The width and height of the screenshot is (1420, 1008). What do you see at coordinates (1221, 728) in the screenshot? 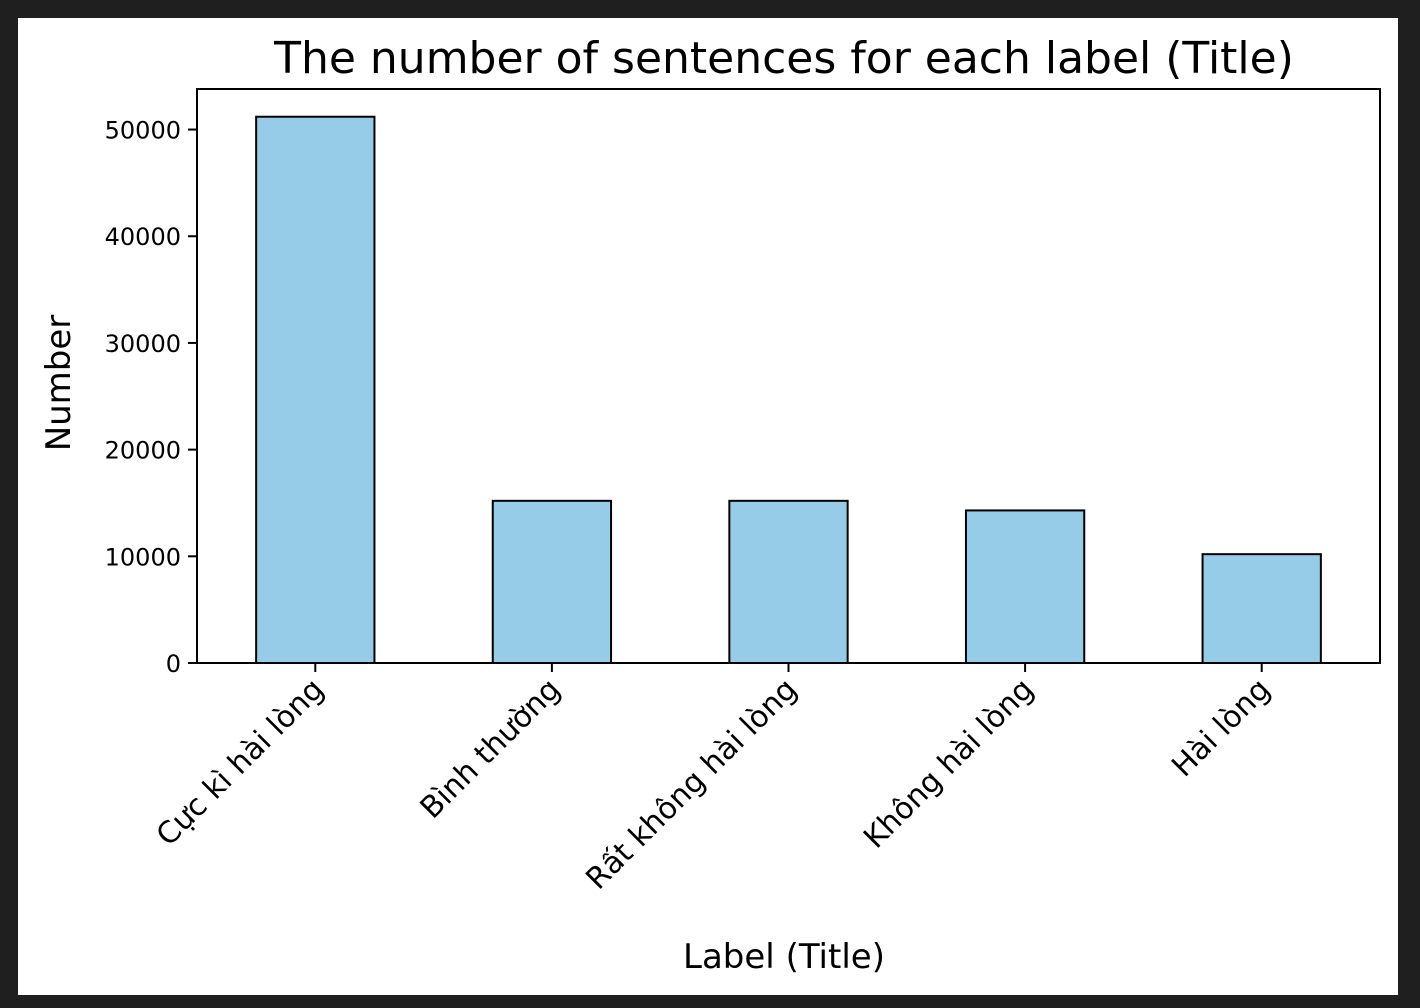
I see `x-tick-label: Hài lòng` at bounding box center [1221, 728].